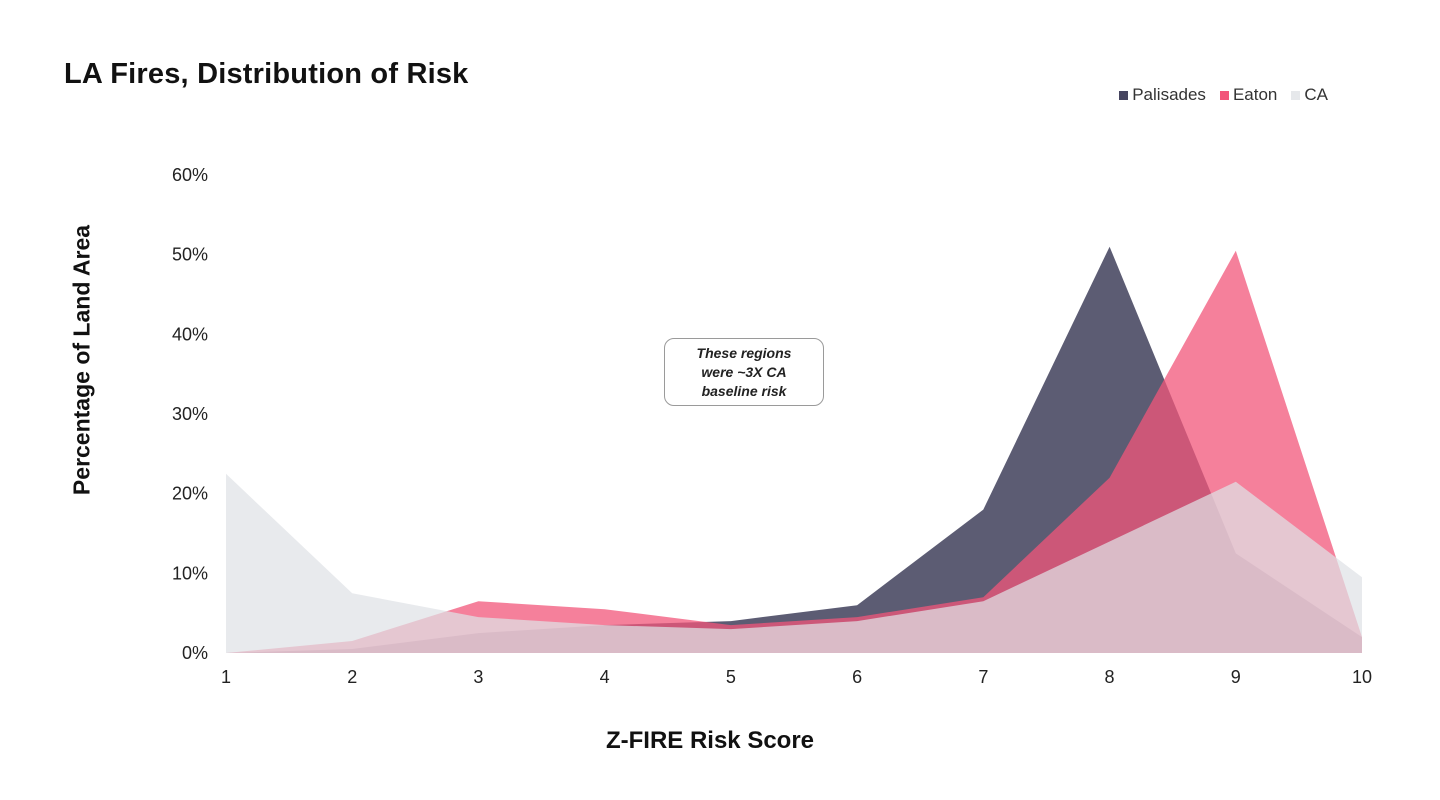 Image resolution: width=1440 pixels, height=800 pixels. I want to click on x-tick-label: 10, so click(1362, 677).